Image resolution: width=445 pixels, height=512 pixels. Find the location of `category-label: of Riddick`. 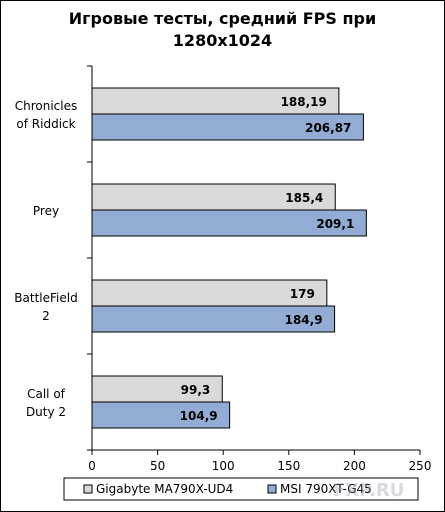

category-label: of Riddick is located at coordinates (45, 124).